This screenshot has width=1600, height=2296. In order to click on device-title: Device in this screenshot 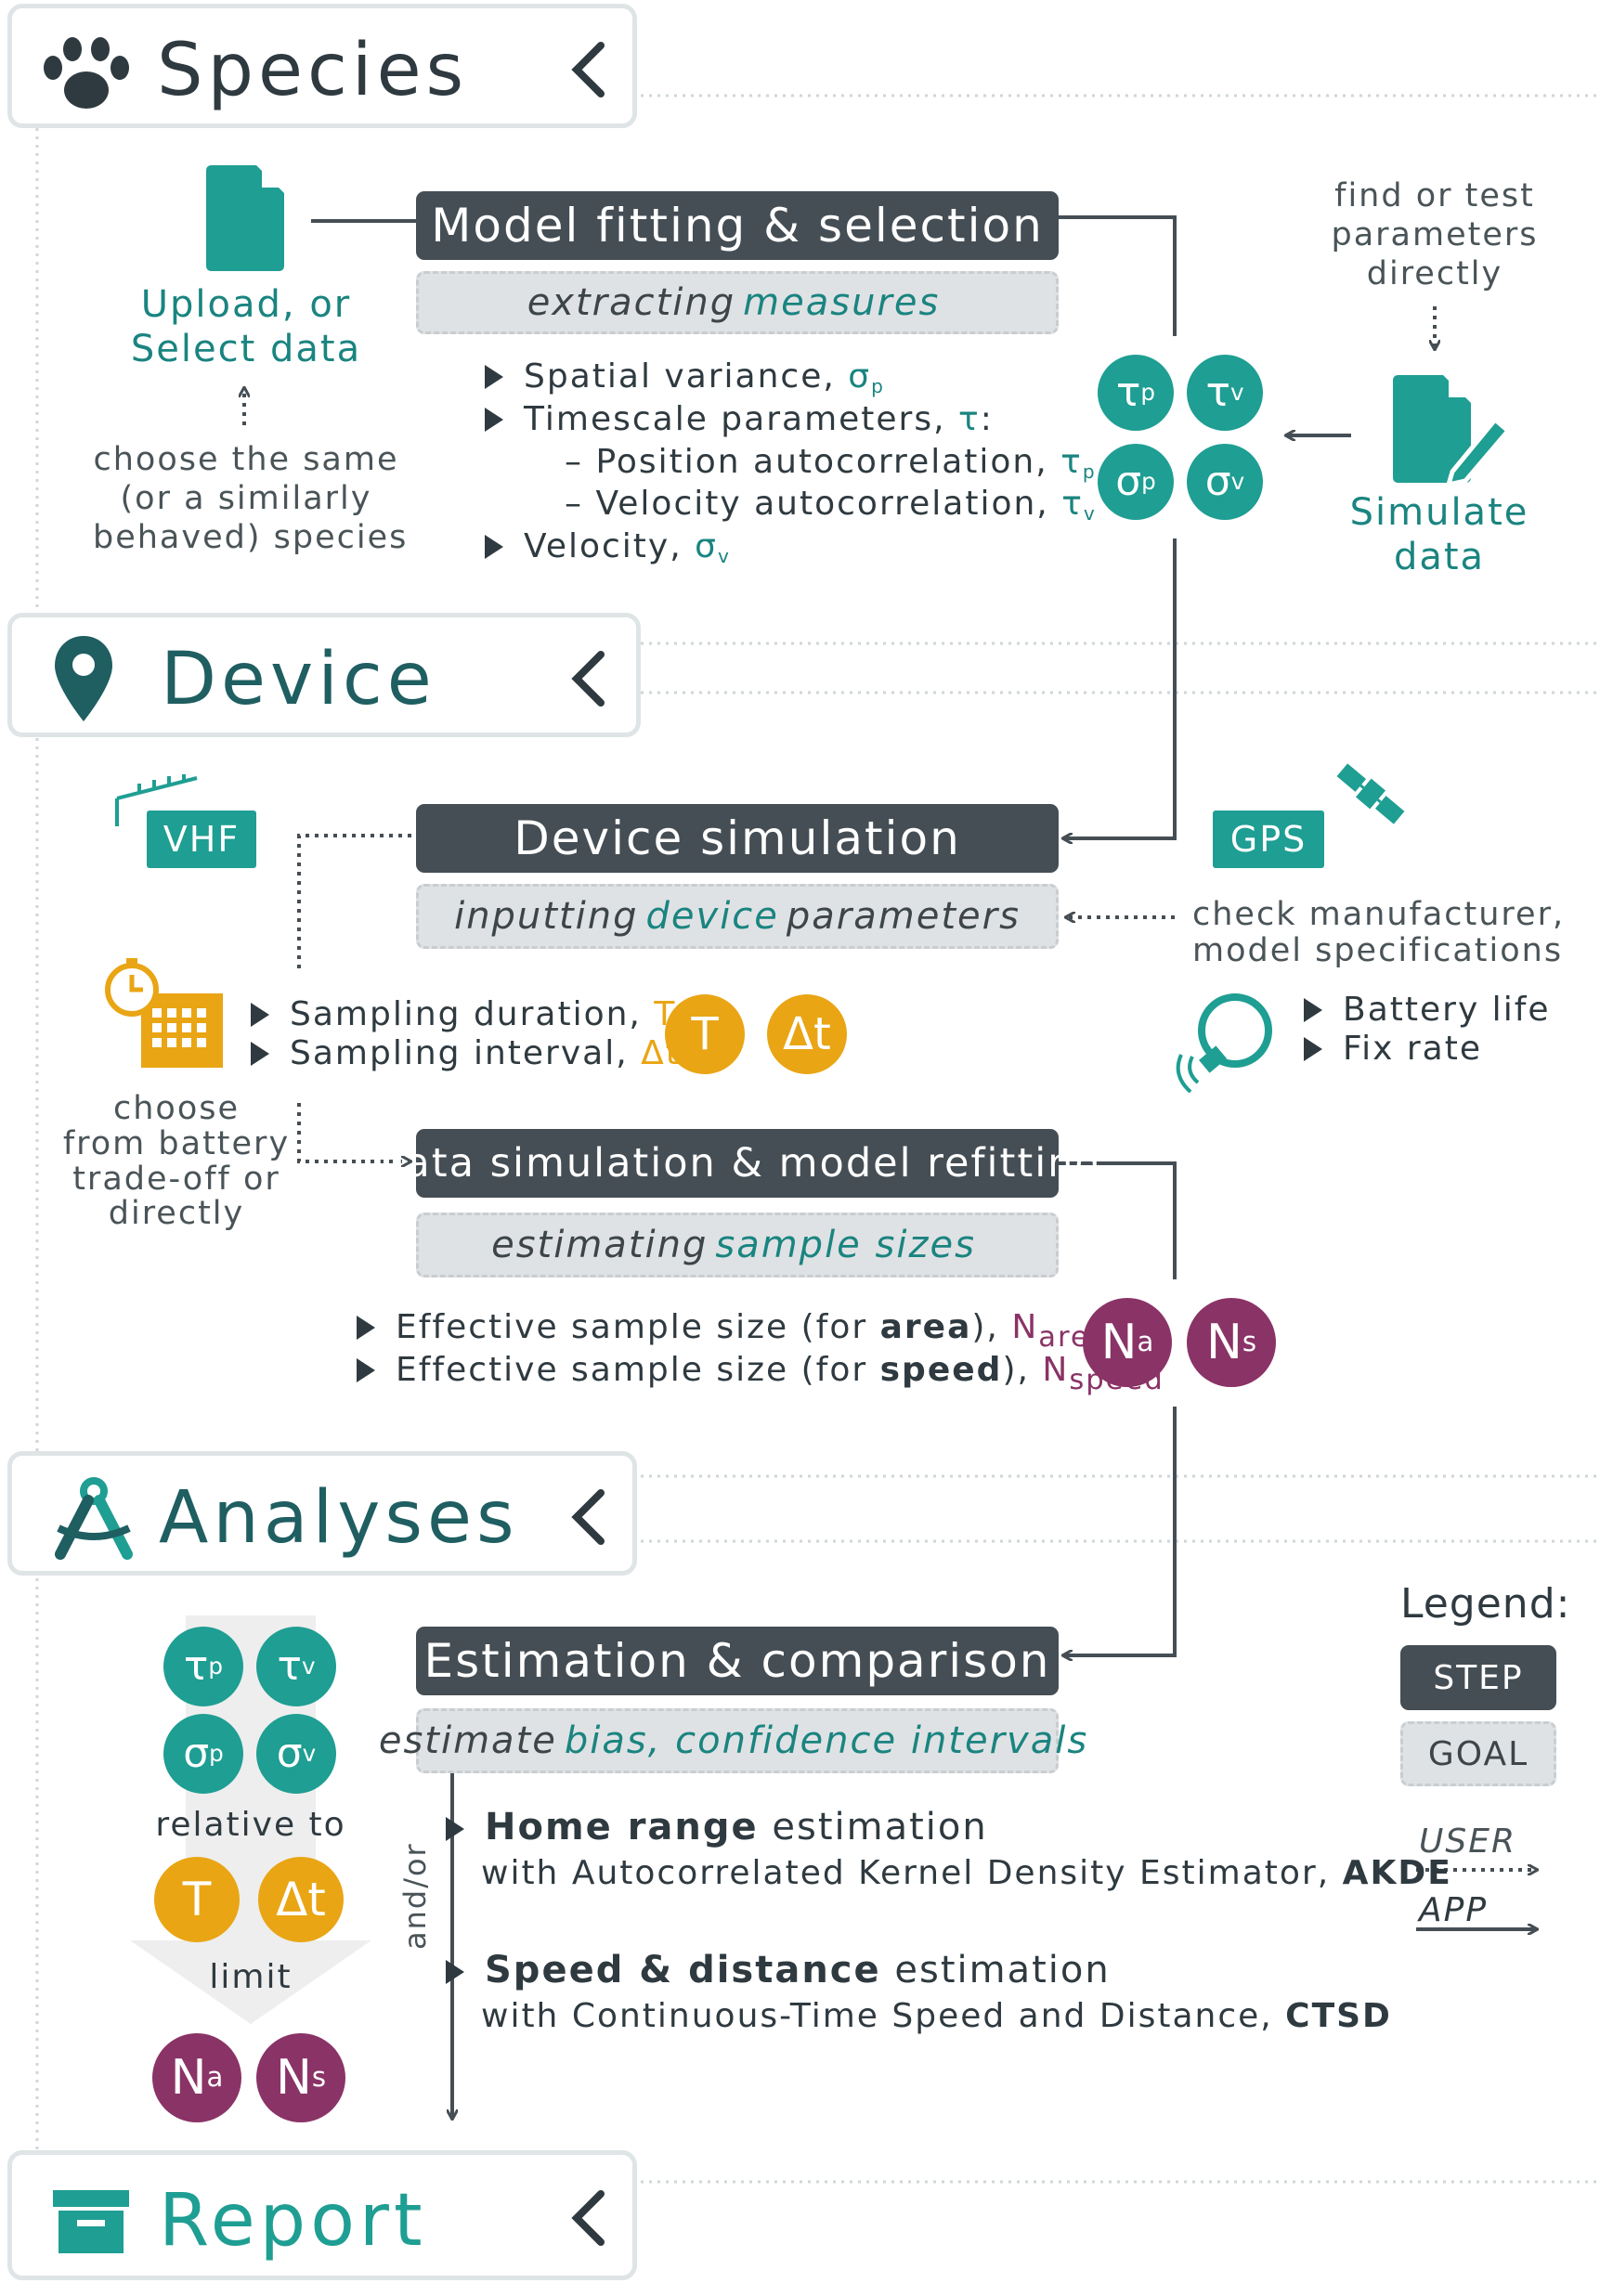, I will do `click(298, 679)`.